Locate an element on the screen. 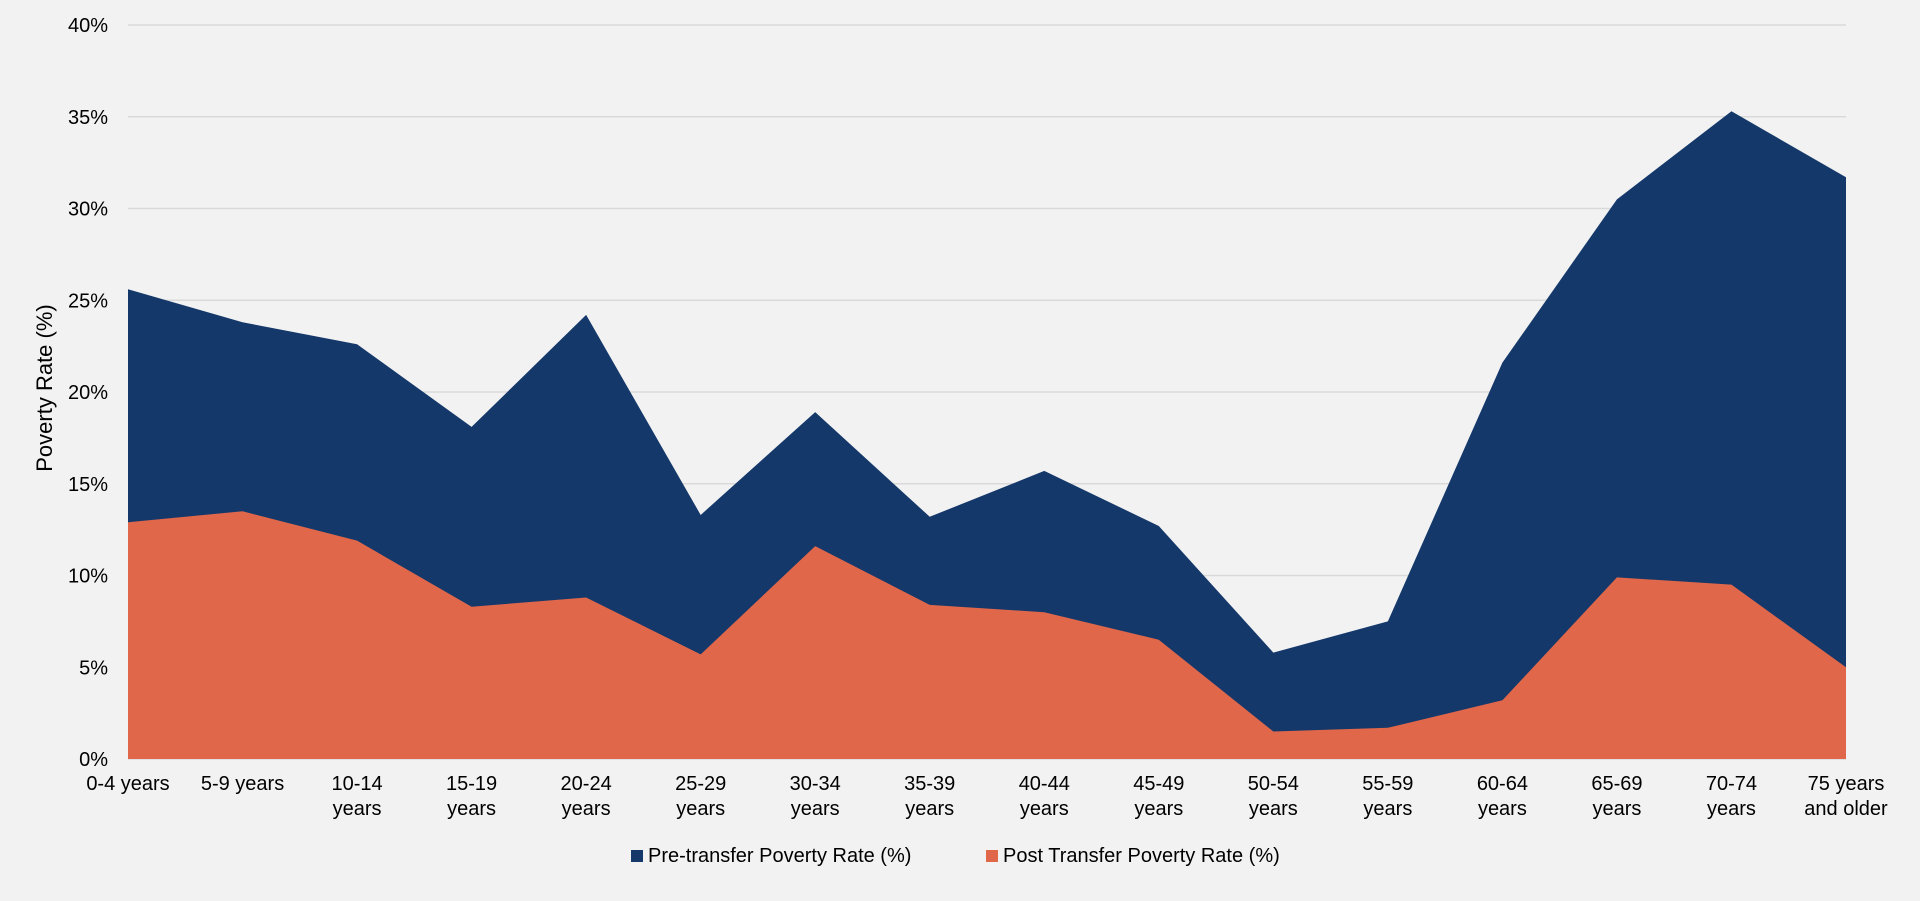  x-tick-label-line: 35-39 is located at coordinates (929, 784).